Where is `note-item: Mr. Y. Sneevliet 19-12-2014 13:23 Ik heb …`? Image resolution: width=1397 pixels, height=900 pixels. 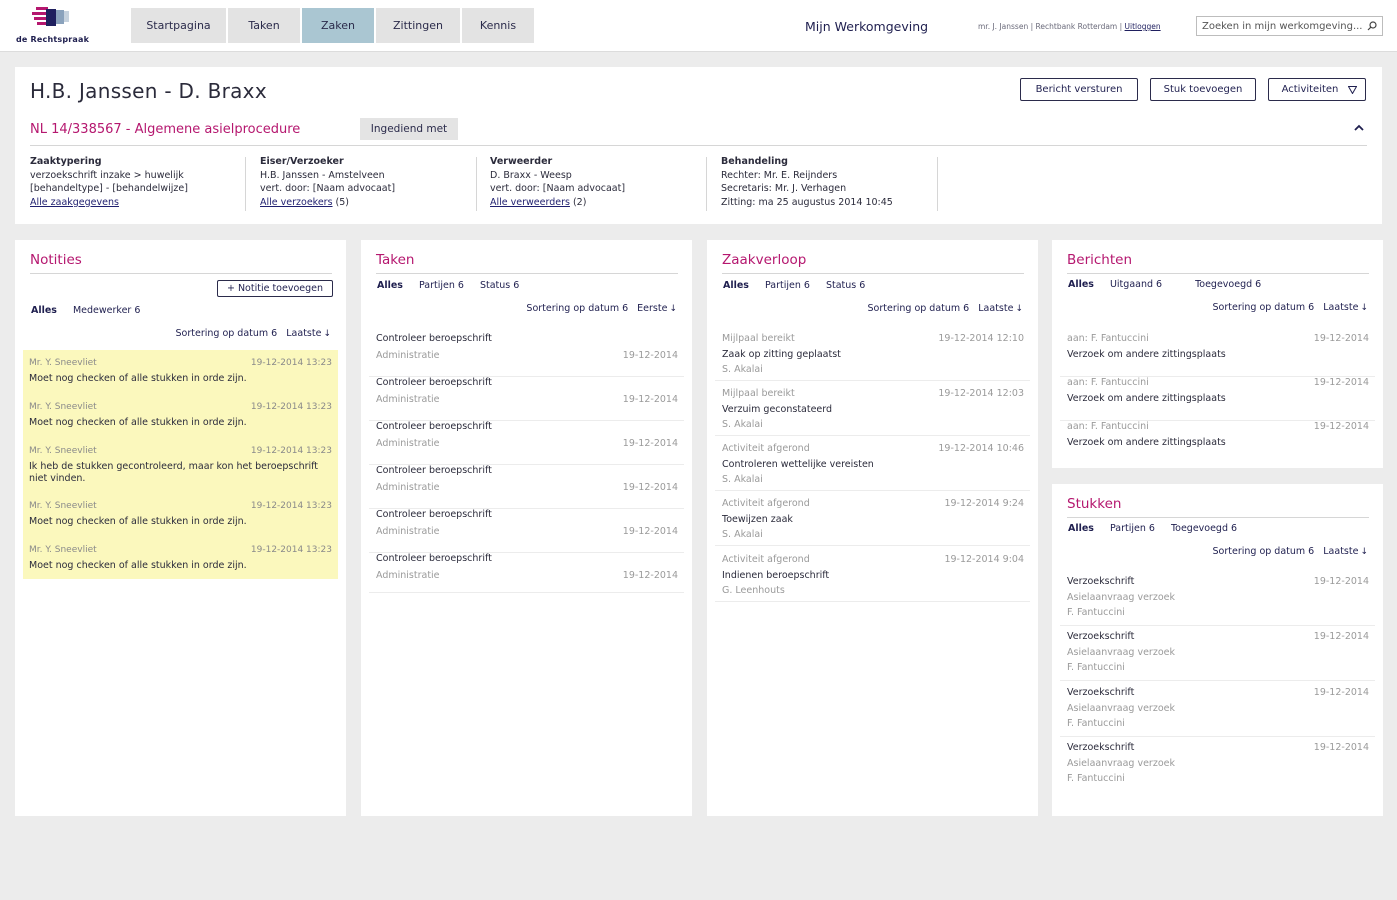
note-item: Mr. Y. Sneevliet 19-12-2014 13:23 Ik heb … is located at coordinates (180, 465).